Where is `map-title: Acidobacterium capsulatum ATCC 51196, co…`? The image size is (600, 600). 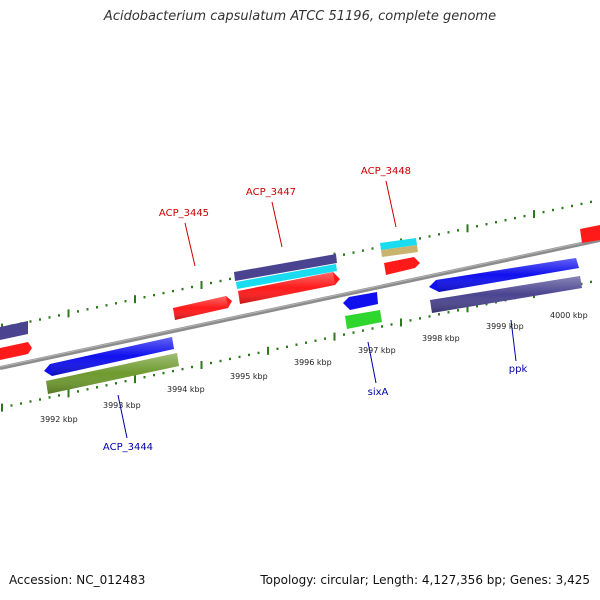 map-title: Acidobacterium capsulatum ATCC 51196, co… is located at coordinates (300, 16).